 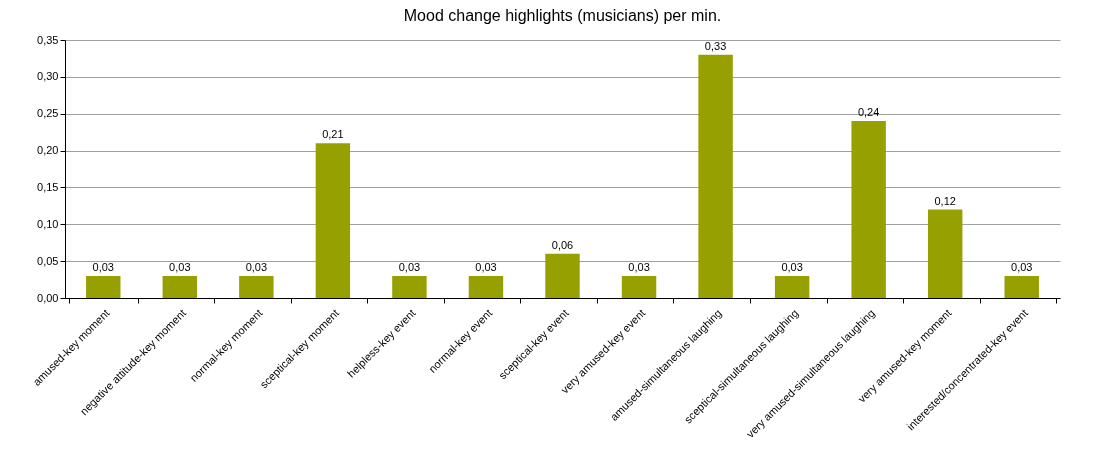 I want to click on data-label: 0,21, so click(x=333, y=134).